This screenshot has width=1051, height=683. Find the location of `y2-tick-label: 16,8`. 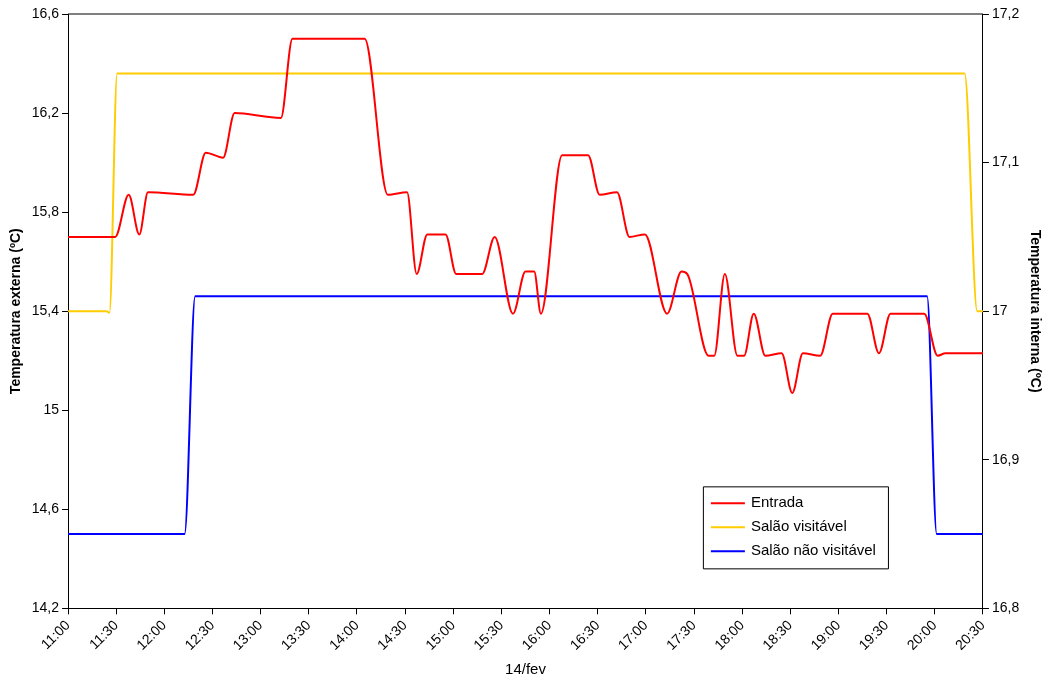

y2-tick-label: 16,8 is located at coordinates (1005, 607).